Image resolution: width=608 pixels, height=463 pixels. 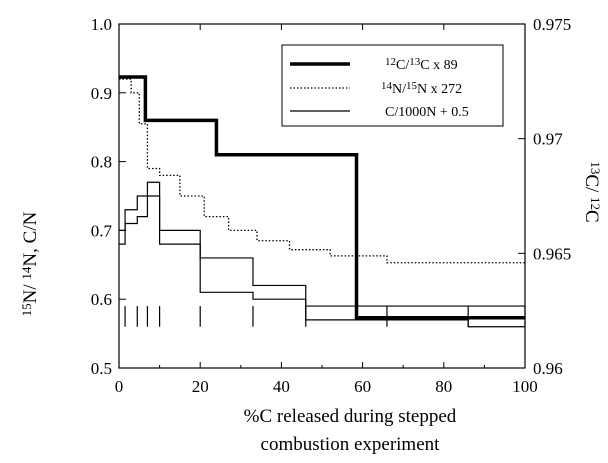 What do you see at coordinates (552, 24) in the screenshot?
I see `y-right-tick-label: 0.975` at bounding box center [552, 24].